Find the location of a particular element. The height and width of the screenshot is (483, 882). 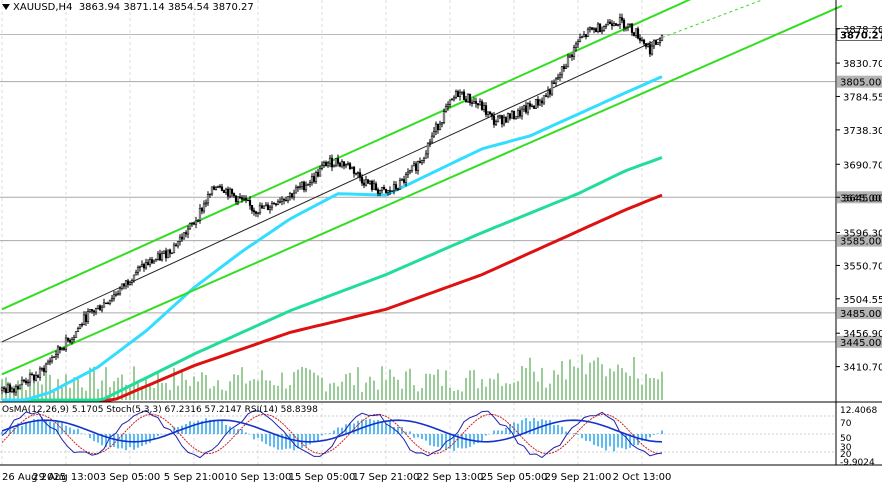

dropdown-triangle-icon is located at coordinates (6, 7).